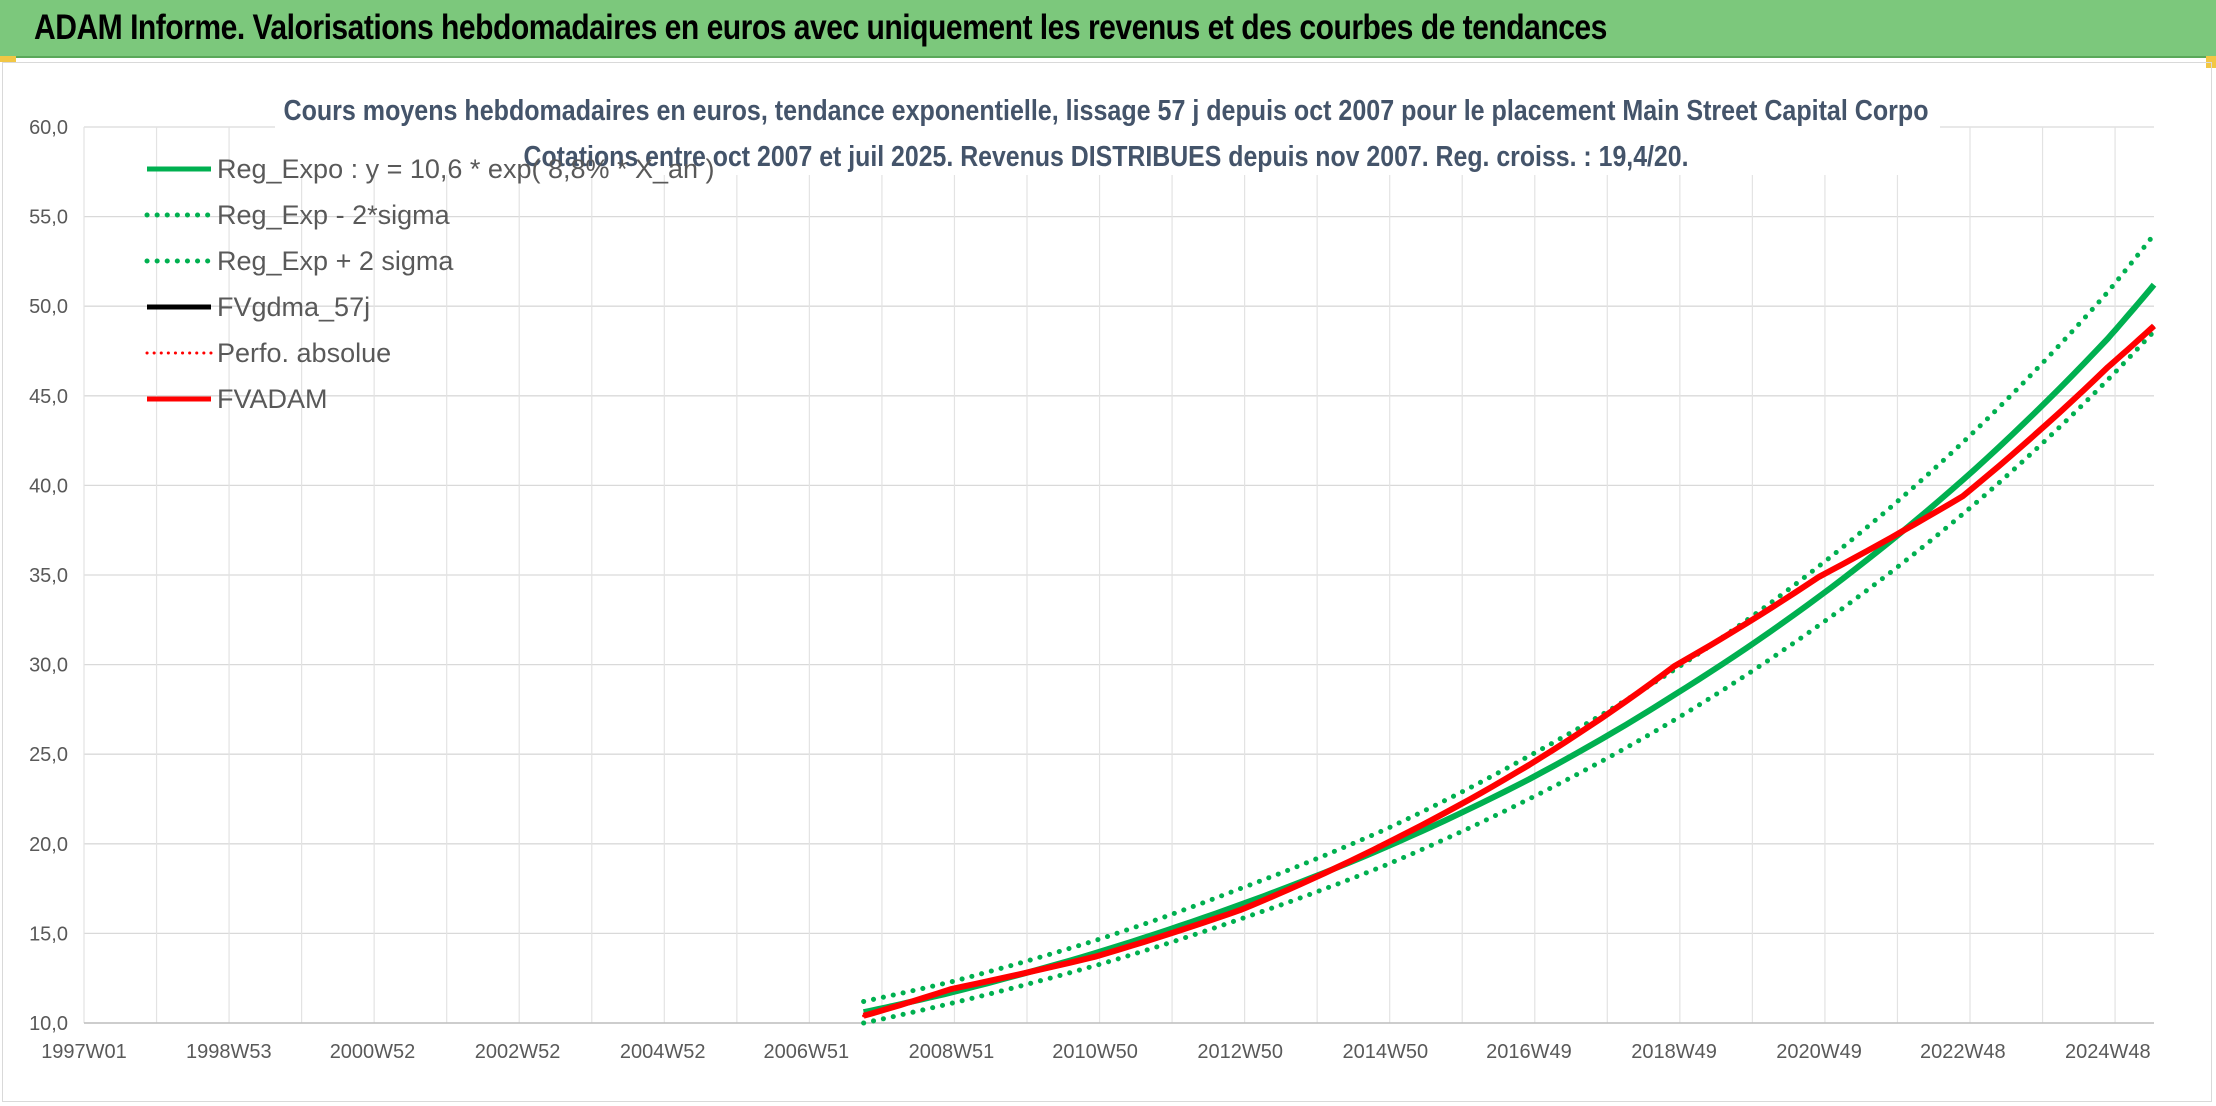 This screenshot has height=1106, width=2216. Describe the element at coordinates (48, 128) in the screenshot. I see `y-tick-label: 60,0` at that location.